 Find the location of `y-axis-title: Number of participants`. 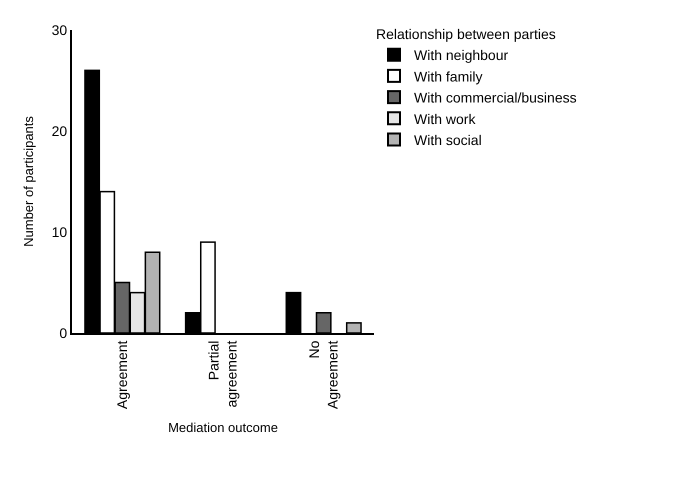

y-axis-title: Number of participants is located at coordinates (28, 181).